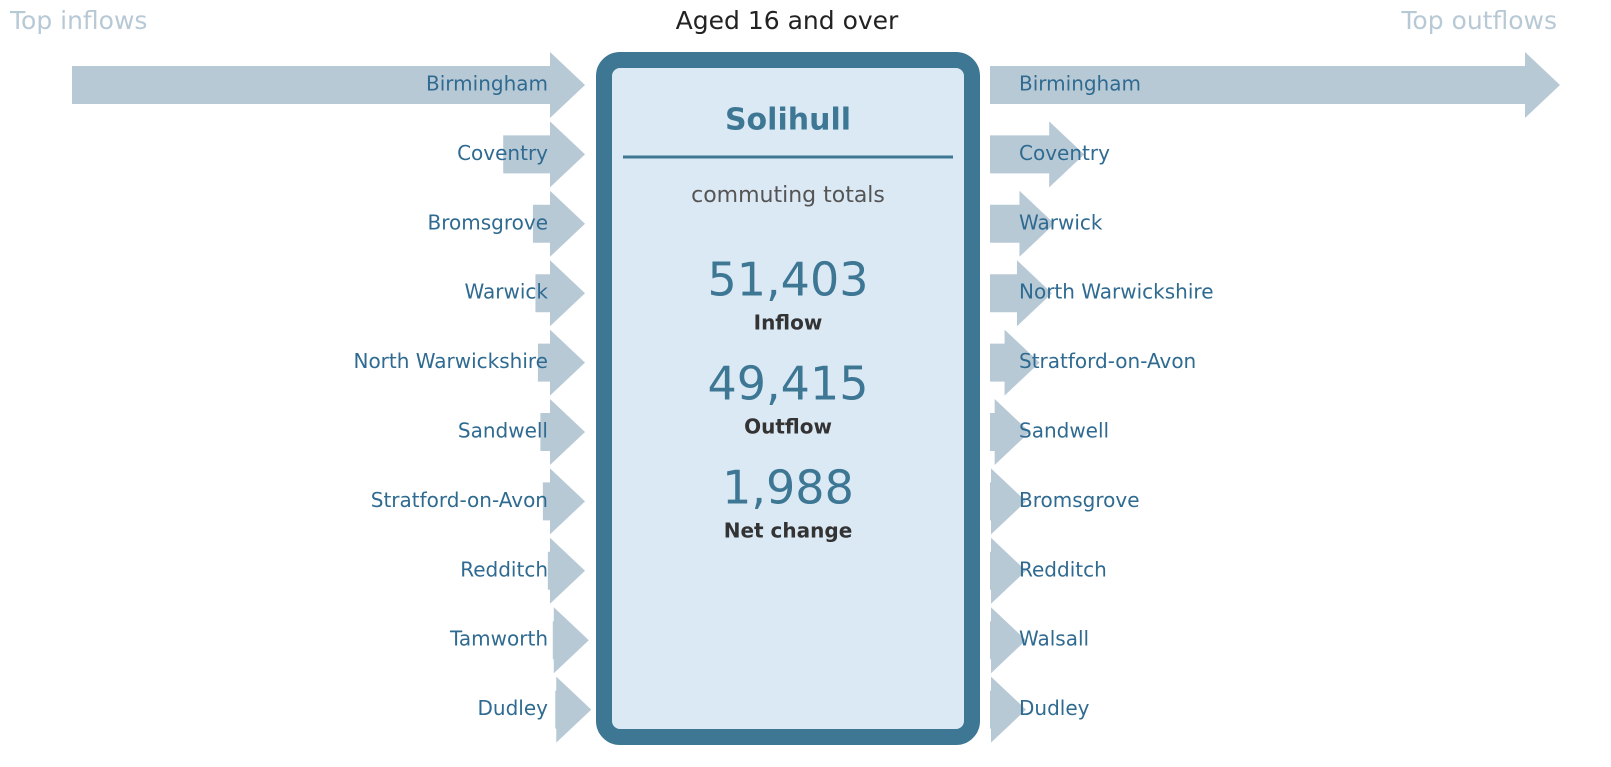 The width and height of the screenshot is (1611, 767). Describe the element at coordinates (1064, 153) in the screenshot. I see `outflow-name: Coventry` at that location.